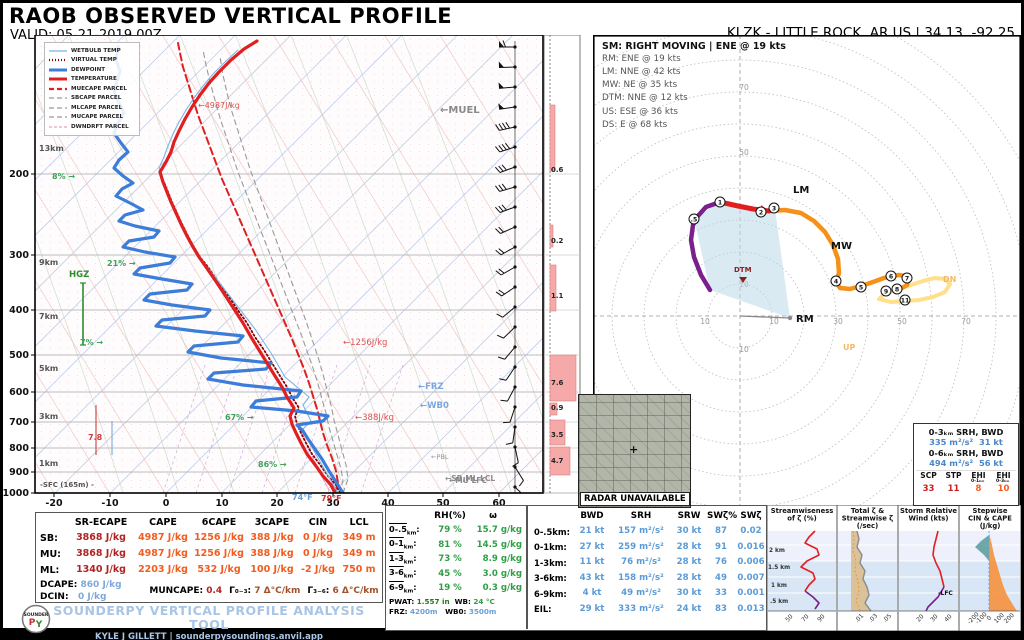  I want to click on svg-text: 50, so click(443, 503).